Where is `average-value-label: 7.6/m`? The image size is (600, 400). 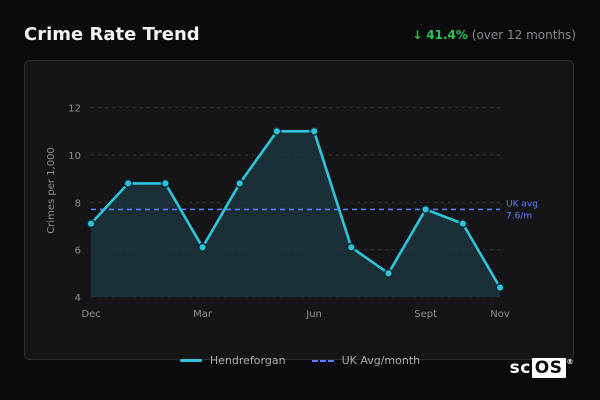 average-value-label: 7.6/m is located at coordinates (519, 216).